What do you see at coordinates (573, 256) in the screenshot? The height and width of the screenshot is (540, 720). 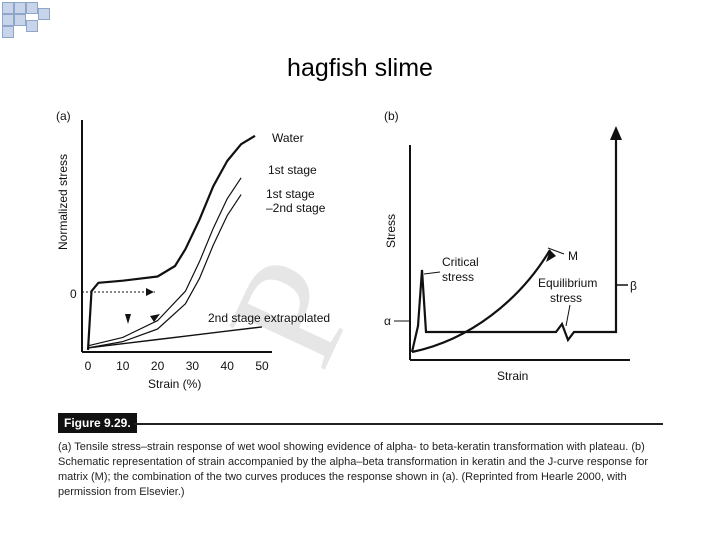 I see `panel-b-label-m: M` at bounding box center [573, 256].